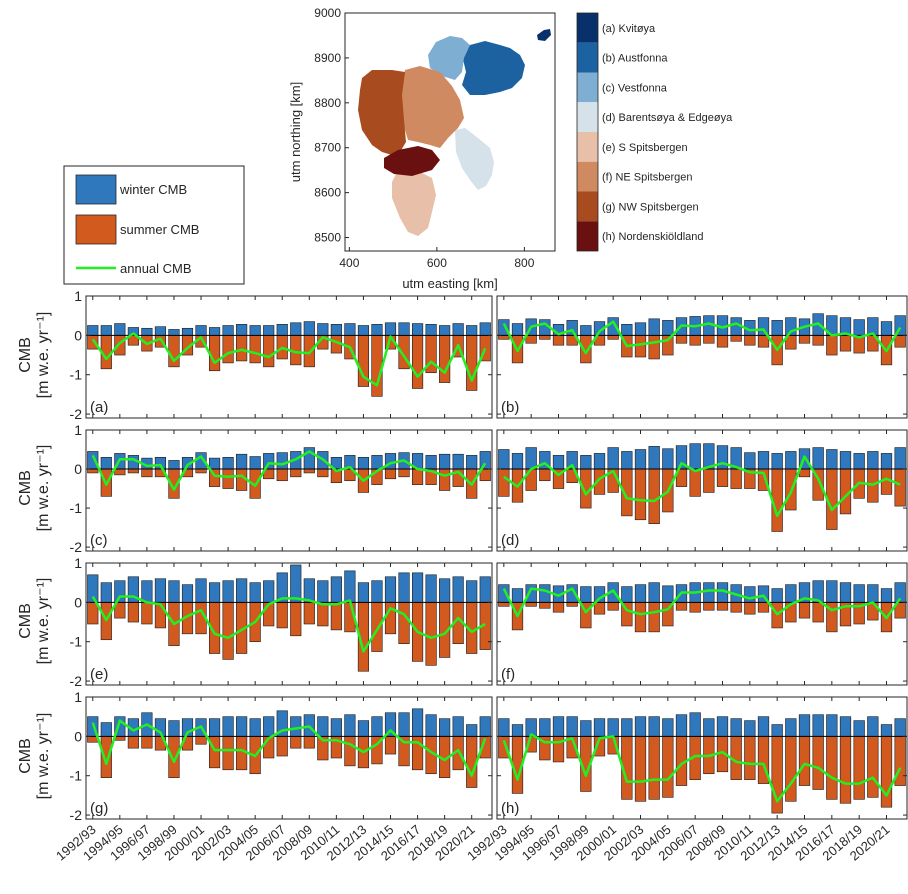  What do you see at coordinates (432, 107) in the screenshot?
I see `region-f-ne-spitsbergen` at bounding box center [432, 107].